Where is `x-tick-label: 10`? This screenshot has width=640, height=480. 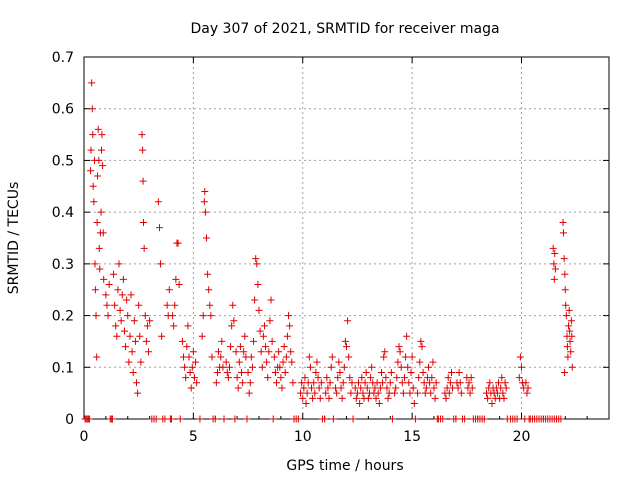 x-tick-label: 10 is located at coordinates (303, 437).